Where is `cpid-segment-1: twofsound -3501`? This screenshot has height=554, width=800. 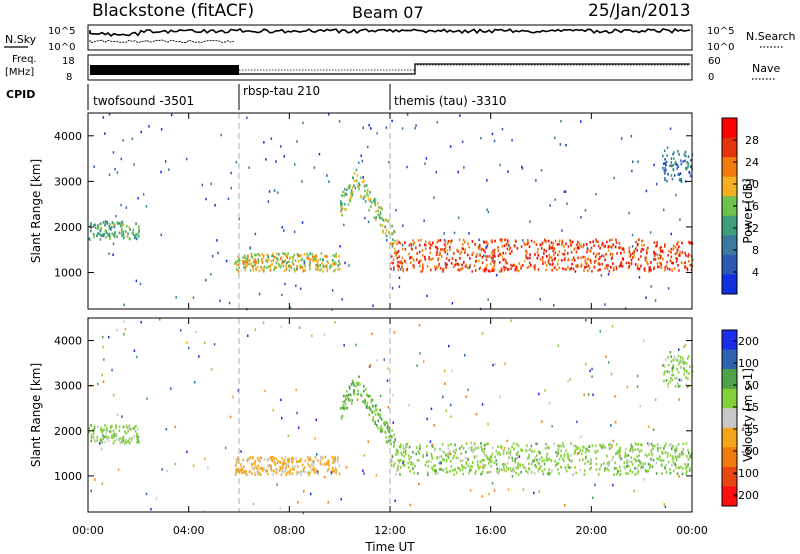 cpid-segment-1: twofsound -3501 is located at coordinates (143, 101).